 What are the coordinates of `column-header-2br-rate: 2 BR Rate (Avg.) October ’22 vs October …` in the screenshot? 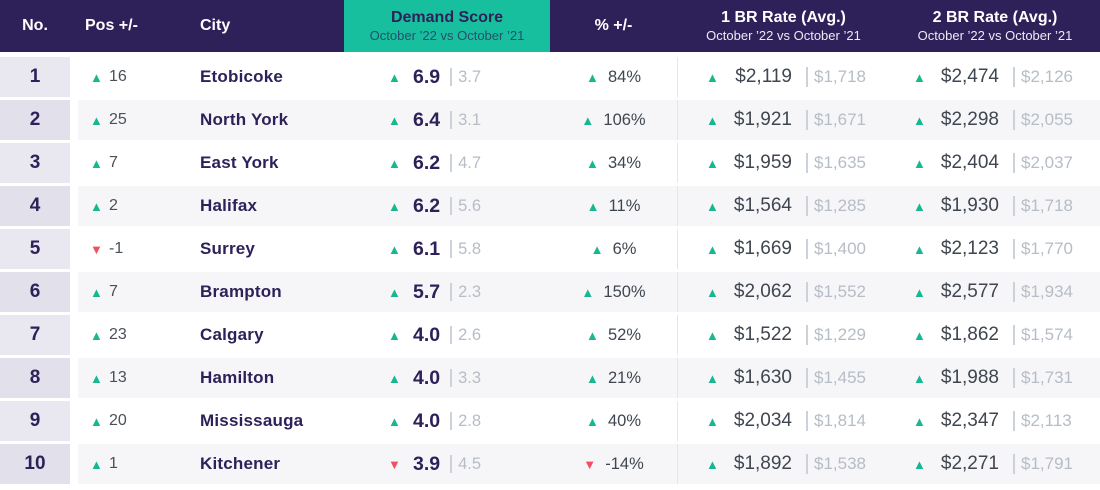 It's located at (995, 26).